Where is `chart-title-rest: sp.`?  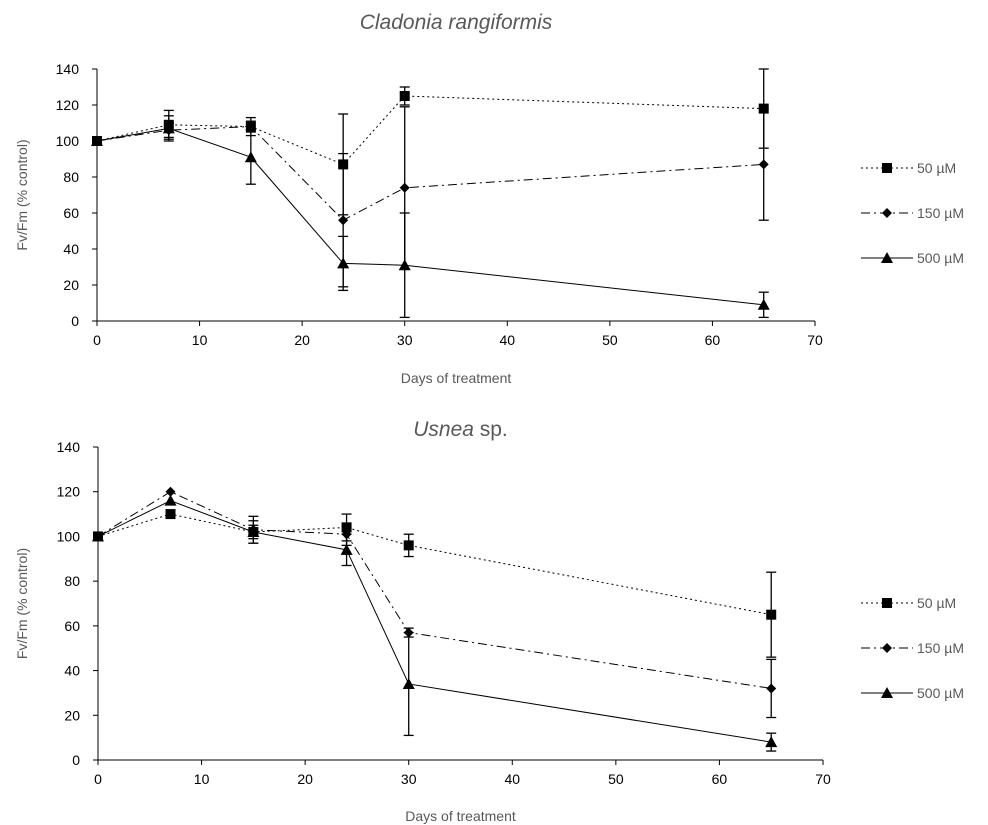
chart-title-rest: sp. is located at coordinates (491, 429).